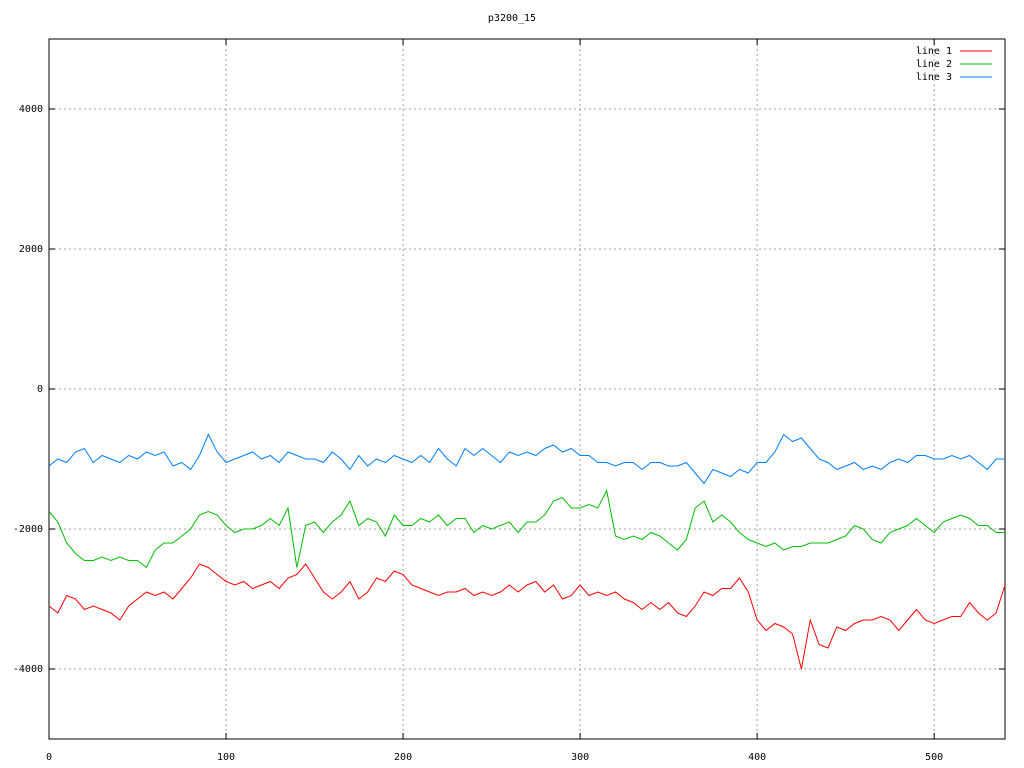 The height and width of the screenshot is (768, 1024). I want to click on x-tick-label: 500, so click(934, 757).